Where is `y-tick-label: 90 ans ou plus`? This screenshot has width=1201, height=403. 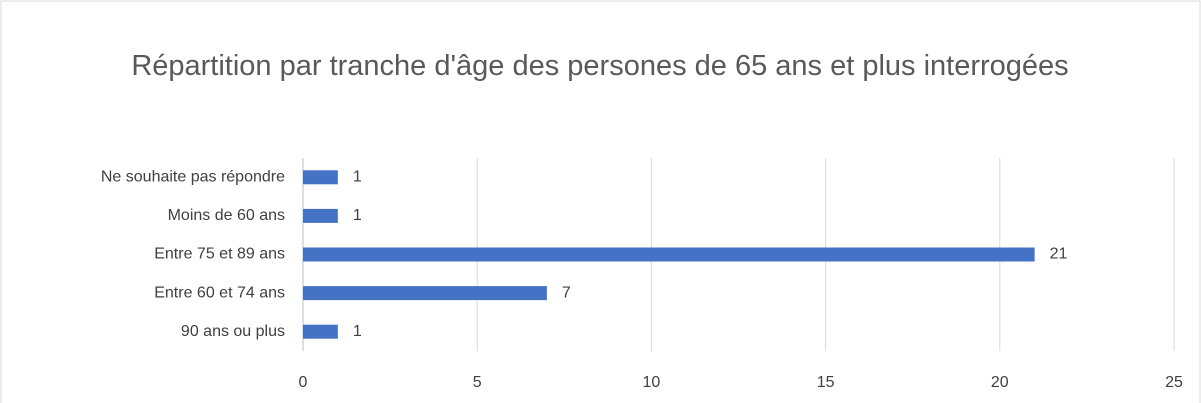
y-tick-label: 90 ans ou plus is located at coordinates (233, 331).